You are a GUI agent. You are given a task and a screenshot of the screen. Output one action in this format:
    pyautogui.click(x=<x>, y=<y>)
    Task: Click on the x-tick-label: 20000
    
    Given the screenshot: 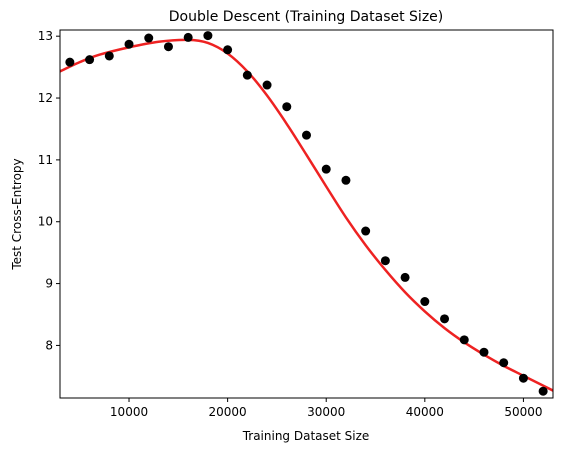 What is the action you would take?
    pyautogui.click(x=228, y=412)
    